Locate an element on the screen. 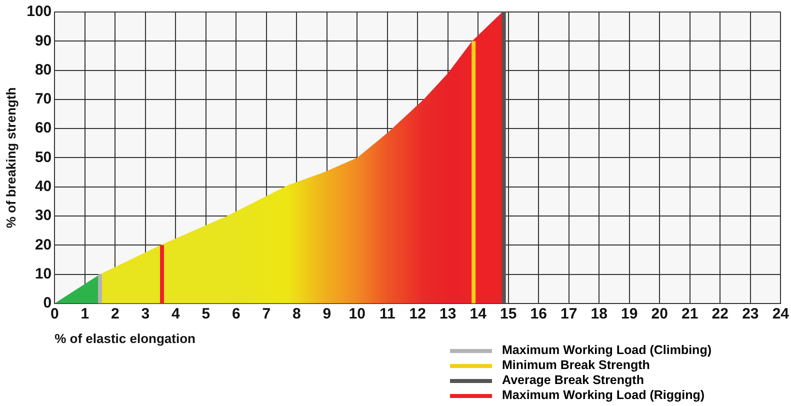  legend-label: Maximum Working Load (Climbing) is located at coordinates (607, 350).